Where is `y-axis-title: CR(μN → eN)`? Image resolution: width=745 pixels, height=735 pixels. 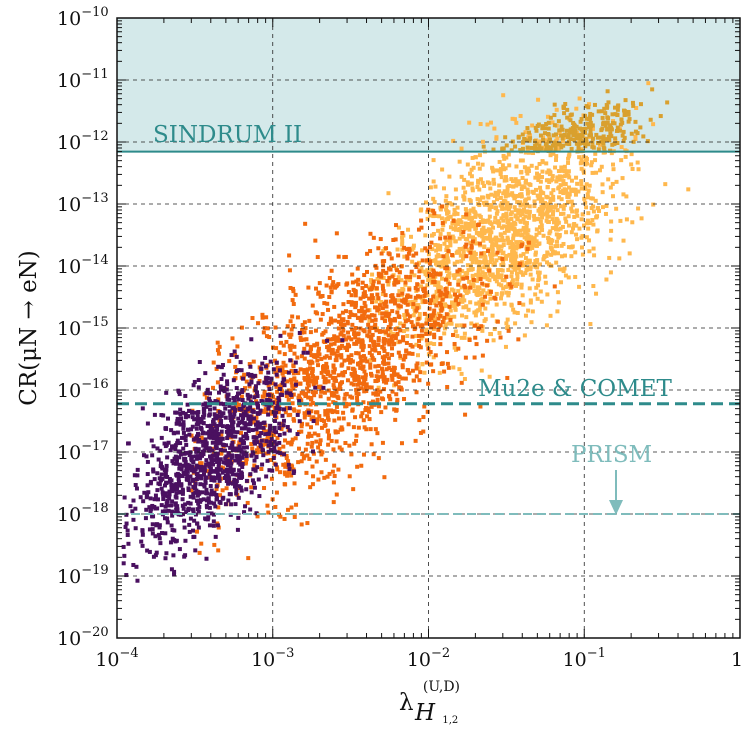
y-axis-title: CR(μN → eN) is located at coordinates (29, 328).